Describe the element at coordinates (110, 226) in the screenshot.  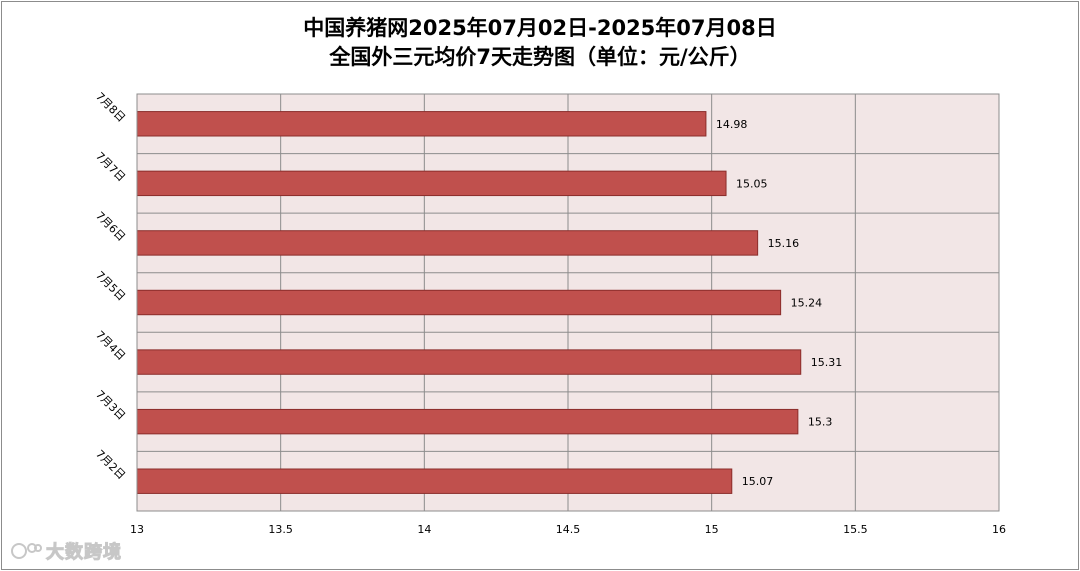
I see `y-tick-label: 7月6日` at that location.